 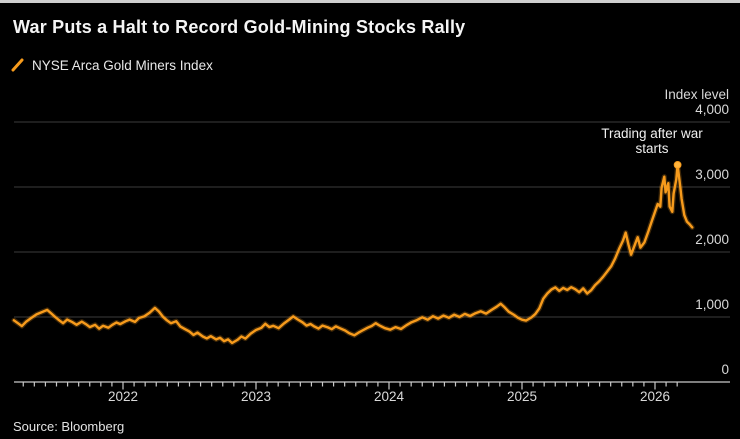 What do you see at coordinates (123, 396) in the screenshot?
I see `x-tick-label-2022: 2022` at bounding box center [123, 396].